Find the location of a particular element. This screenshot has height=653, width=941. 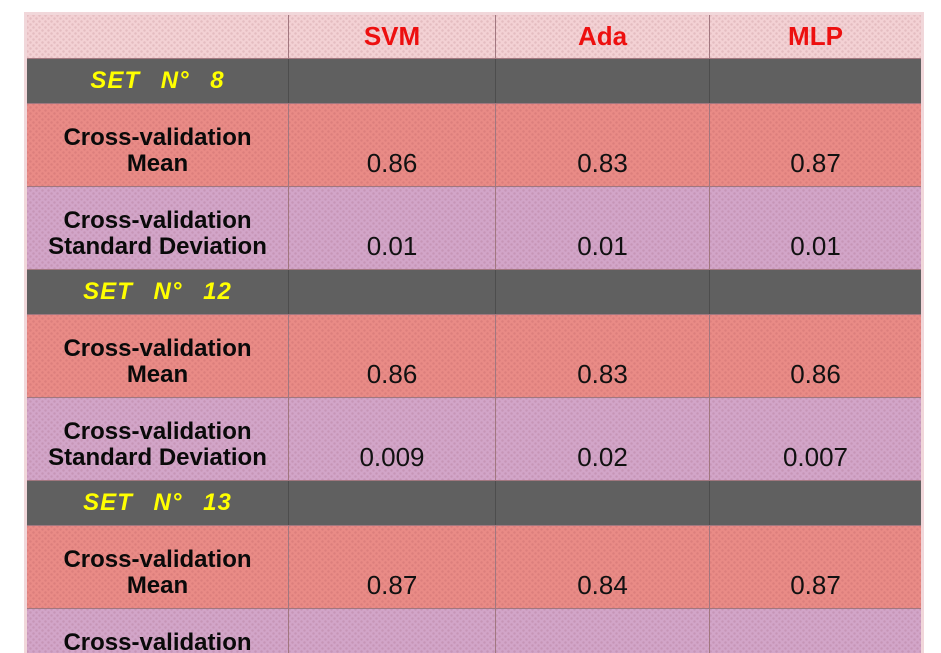

set-12-mean-label: Cross-validation Mean is located at coordinates (157, 356).